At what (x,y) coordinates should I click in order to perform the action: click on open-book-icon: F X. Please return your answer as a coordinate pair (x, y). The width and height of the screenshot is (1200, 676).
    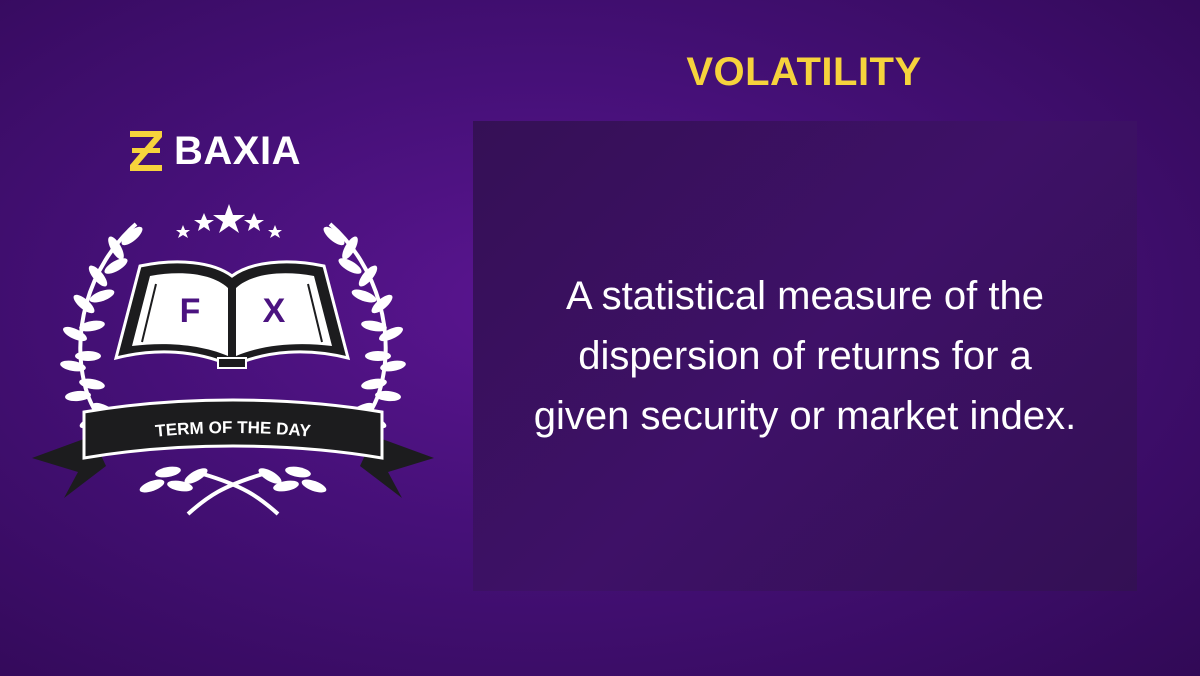
    Looking at the image, I should click on (232, 314).